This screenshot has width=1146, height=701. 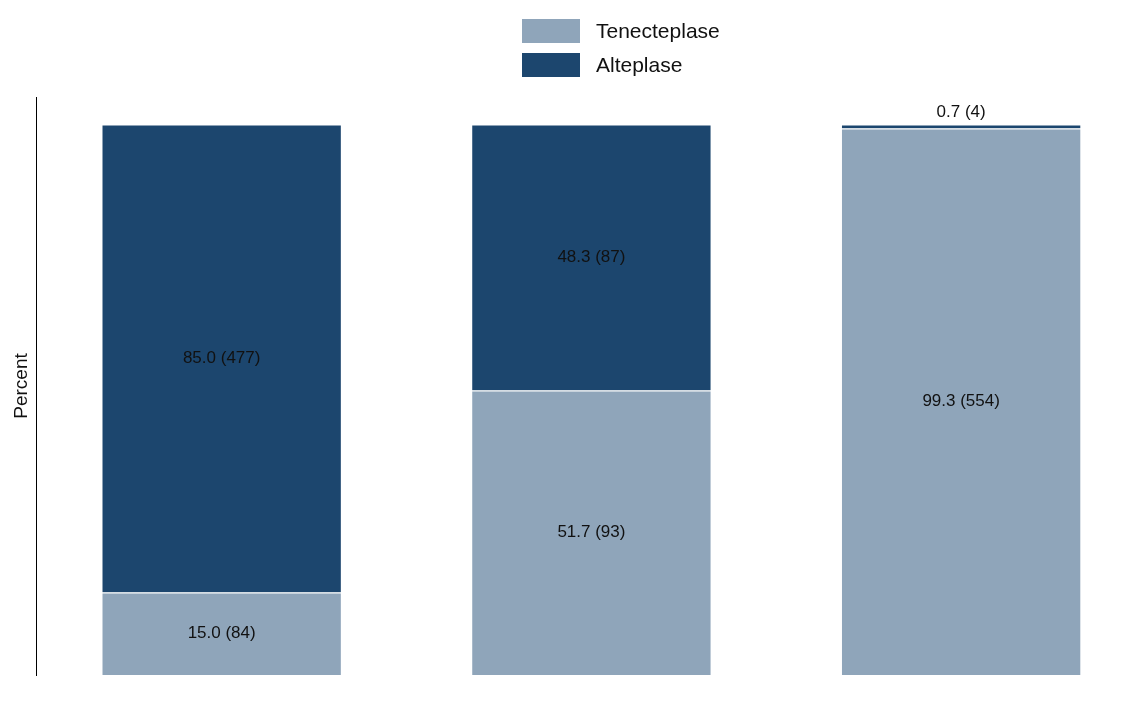 I want to click on data-label: 85.0 (477), so click(x=221, y=358).